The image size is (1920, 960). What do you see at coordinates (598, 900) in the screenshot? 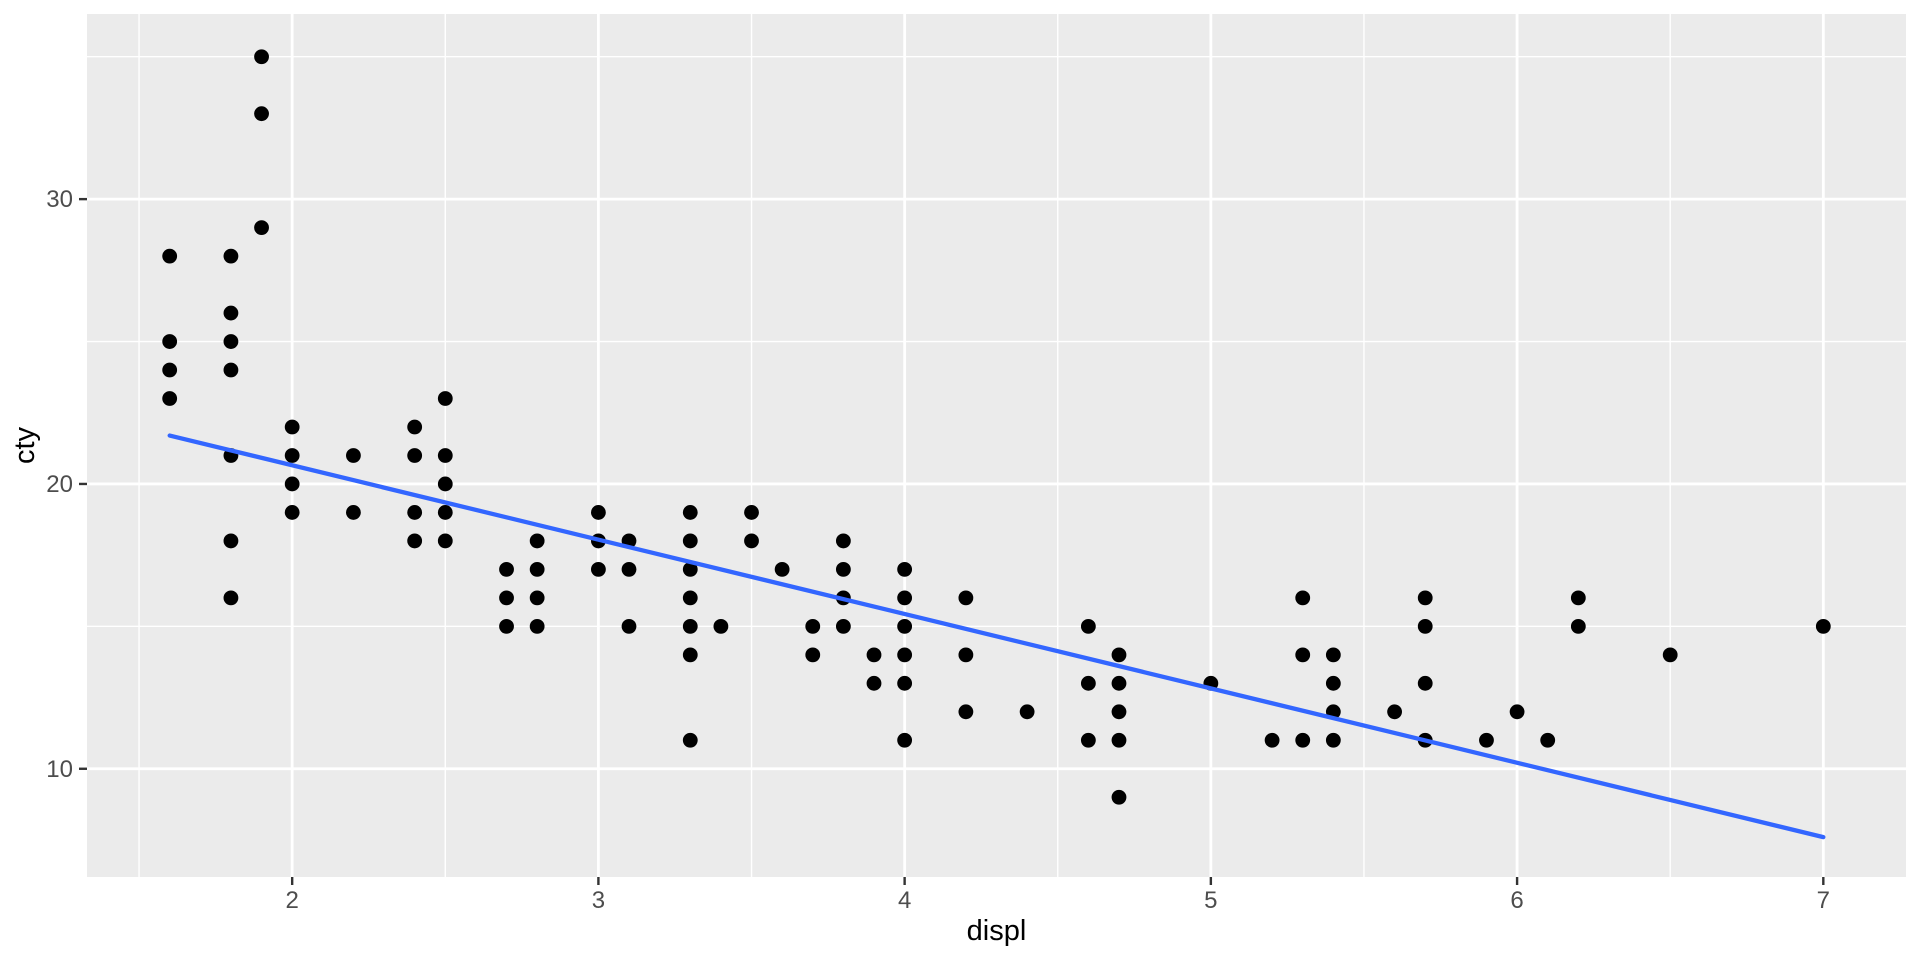
I see `x-tick-label: 3` at bounding box center [598, 900].